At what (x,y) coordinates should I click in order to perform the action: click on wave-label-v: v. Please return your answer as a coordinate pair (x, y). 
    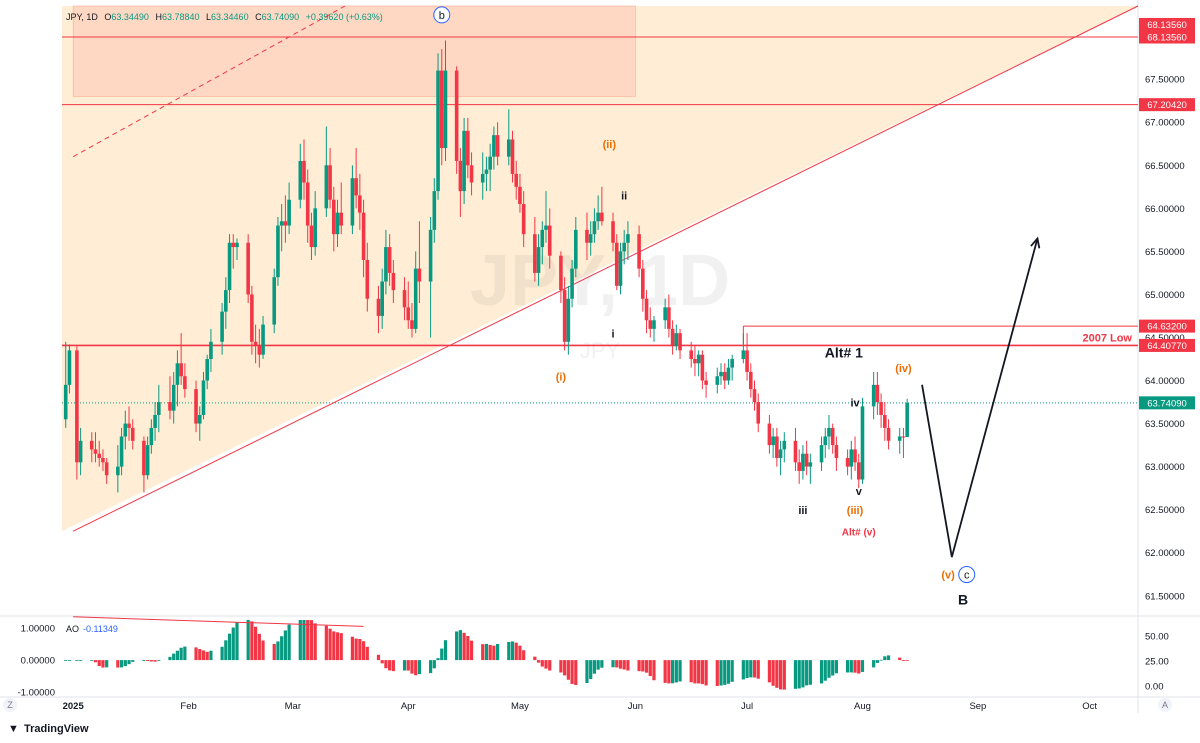
    Looking at the image, I should click on (859, 492).